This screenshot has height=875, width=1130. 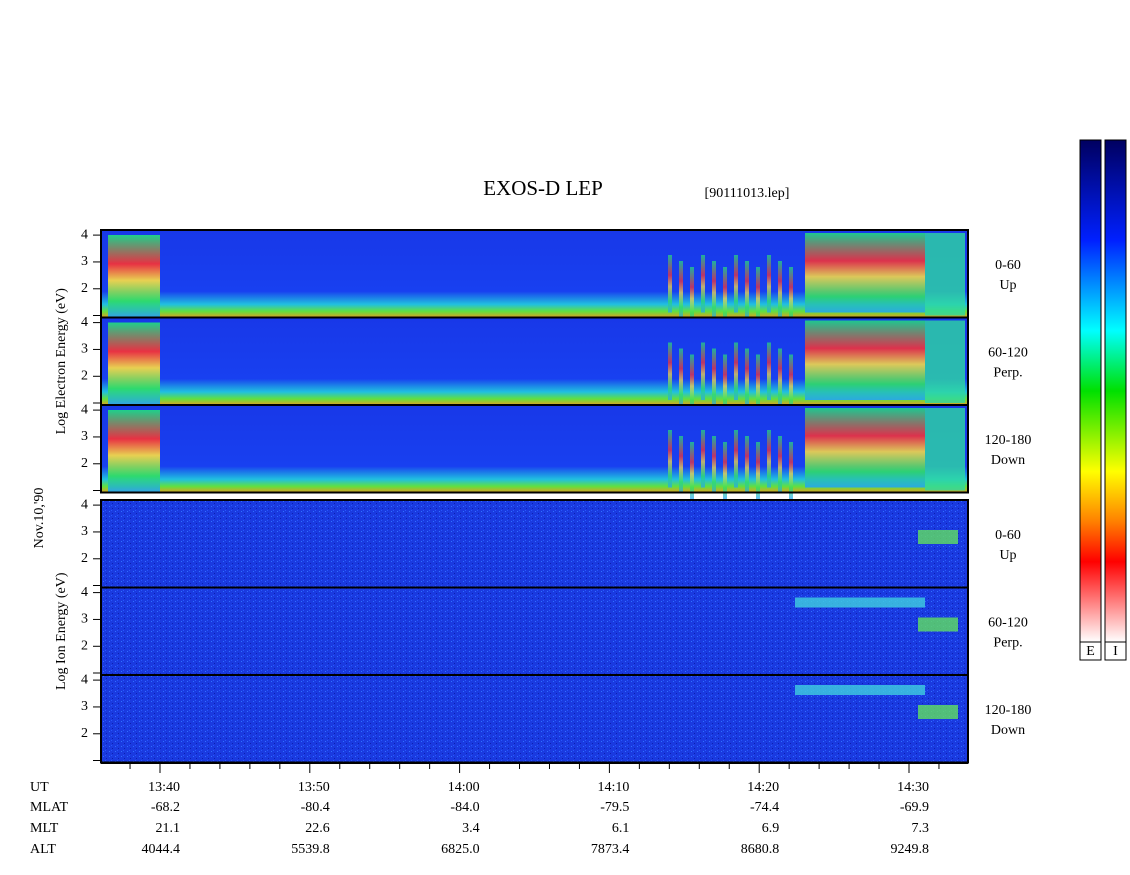 I want to click on row-name: MLAT, so click(x=49, y=807).